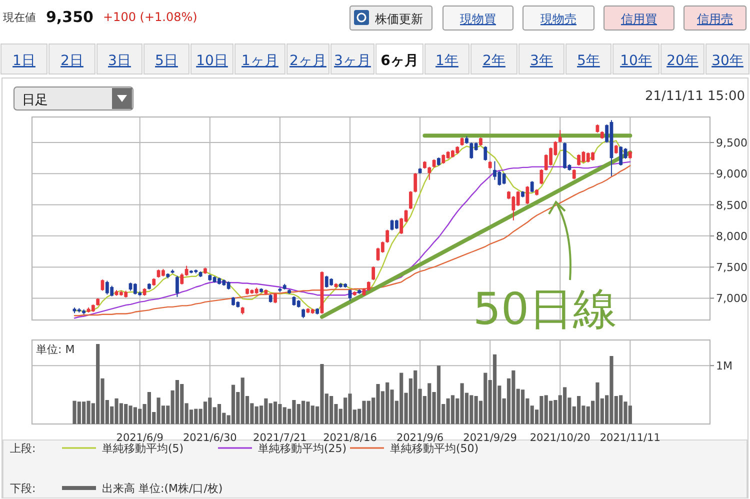  Describe the element at coordinates (162, 488) in the screenshot. I see `legend-label: 出来高 単位:(M株/口/枚)` at that location.